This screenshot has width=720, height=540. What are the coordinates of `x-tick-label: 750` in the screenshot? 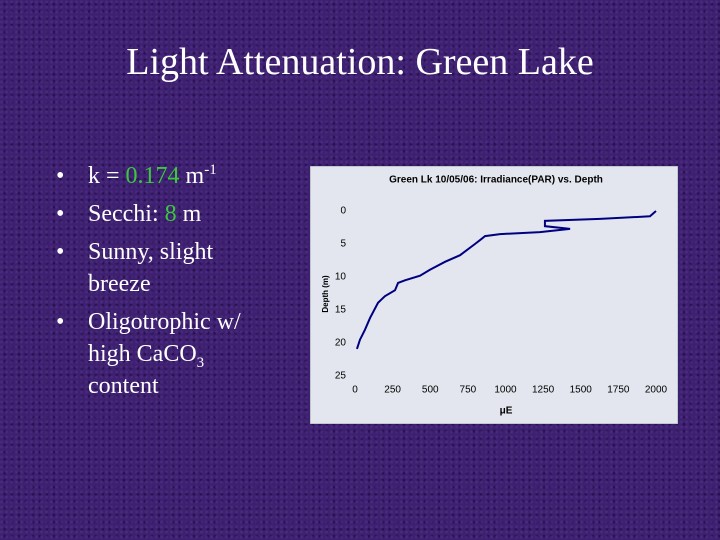 It's located at (468, 390).